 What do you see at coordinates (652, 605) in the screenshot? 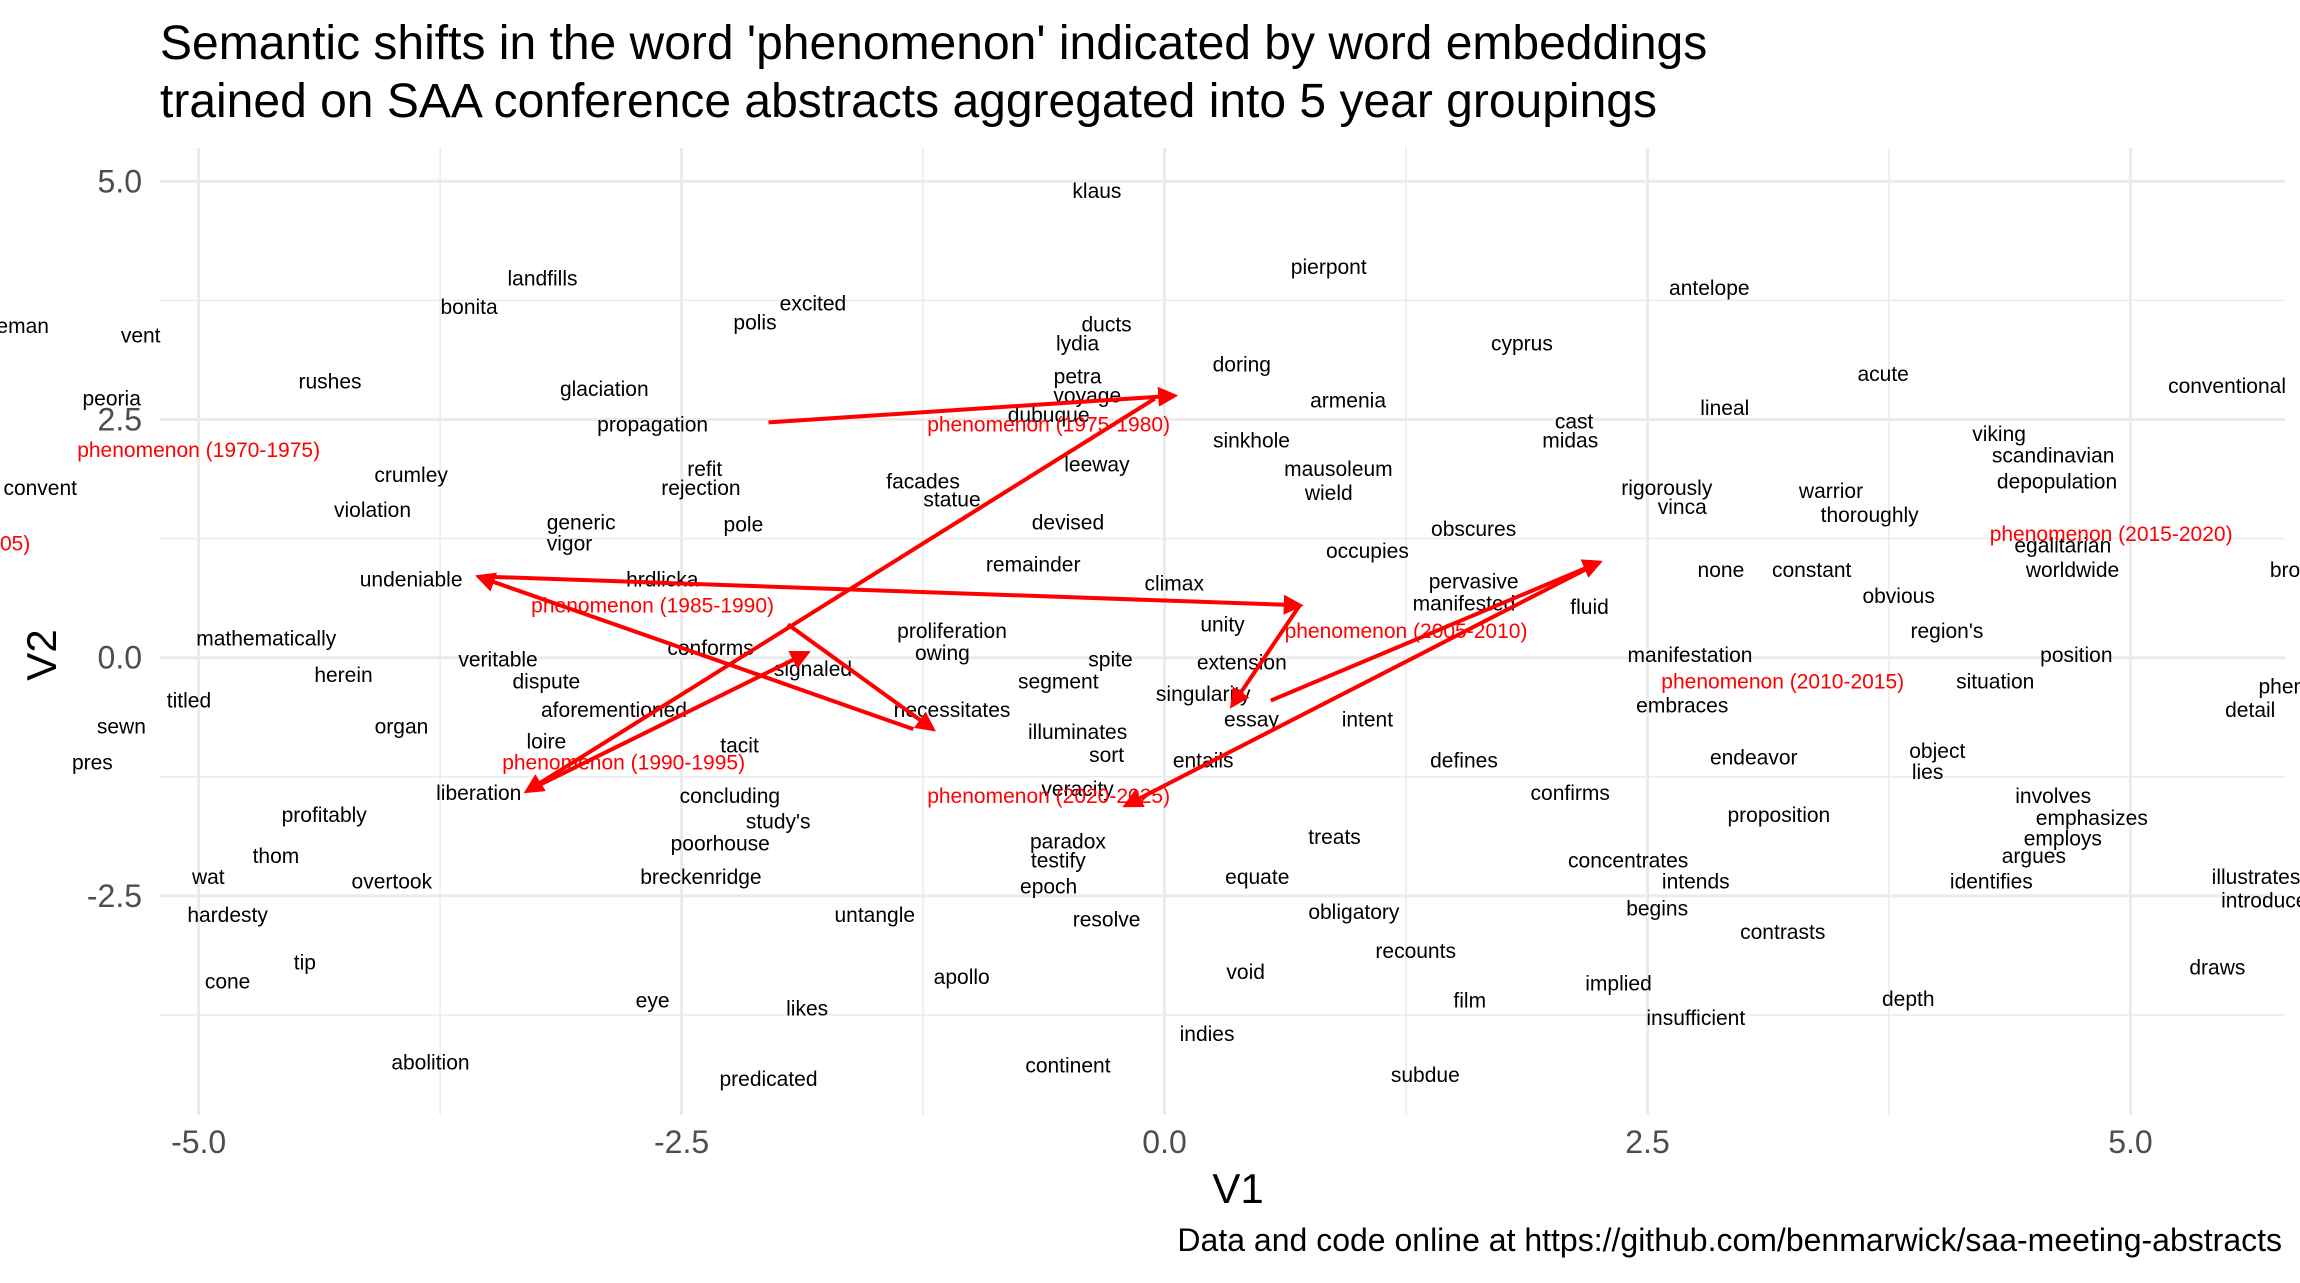
I see `phenomenon-label: phenomenon (1985-1990)` at bounding box center [652, 605].